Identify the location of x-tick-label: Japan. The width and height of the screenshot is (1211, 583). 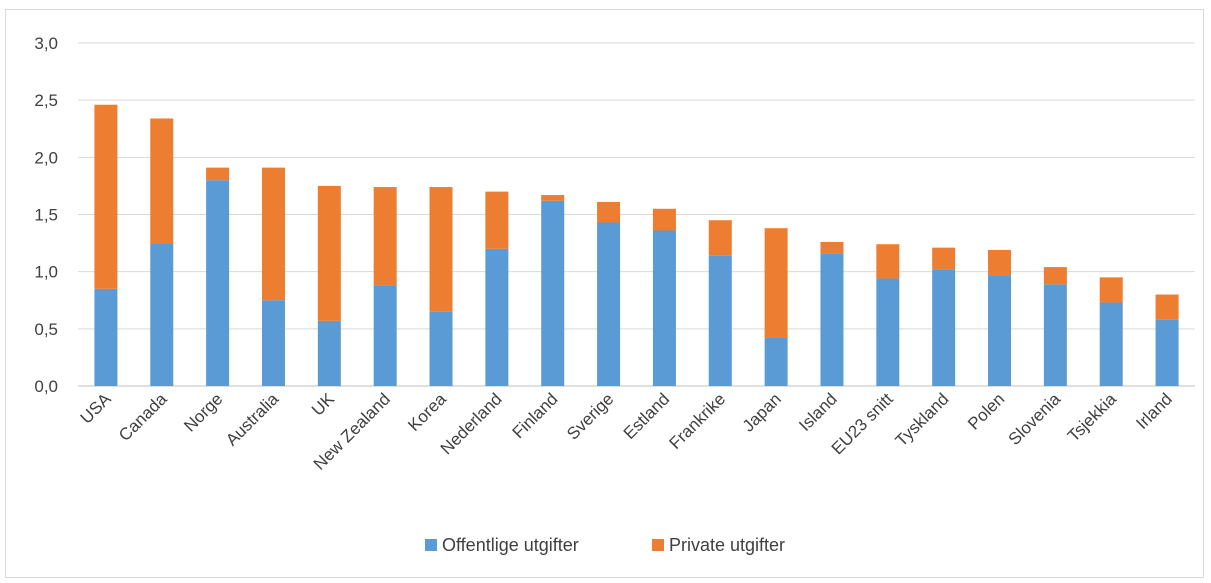
(762, 412).